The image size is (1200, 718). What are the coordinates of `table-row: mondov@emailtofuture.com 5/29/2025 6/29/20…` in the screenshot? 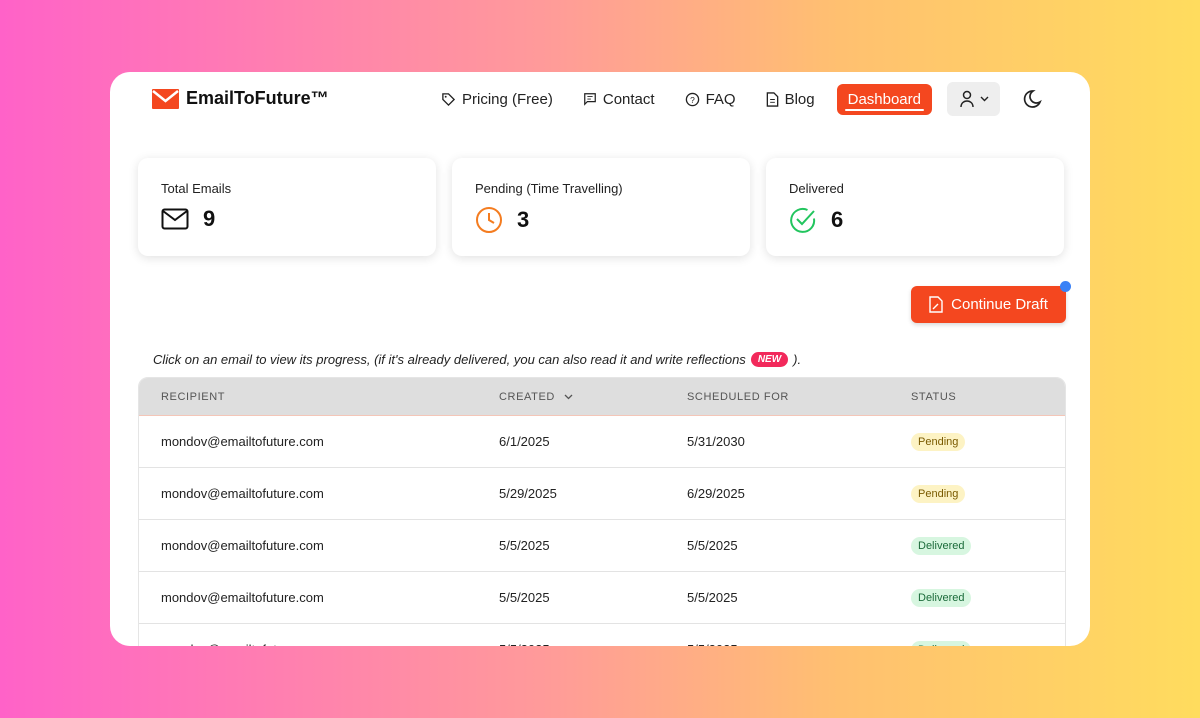 It's located at (602, 494).